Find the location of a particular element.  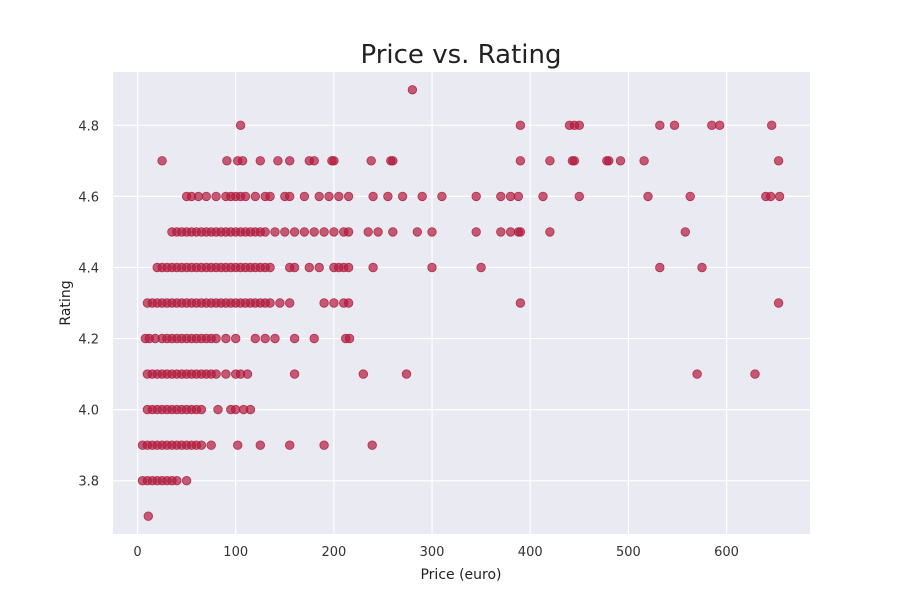

x-tick-label: 100 is located at coordinates (235, 552).